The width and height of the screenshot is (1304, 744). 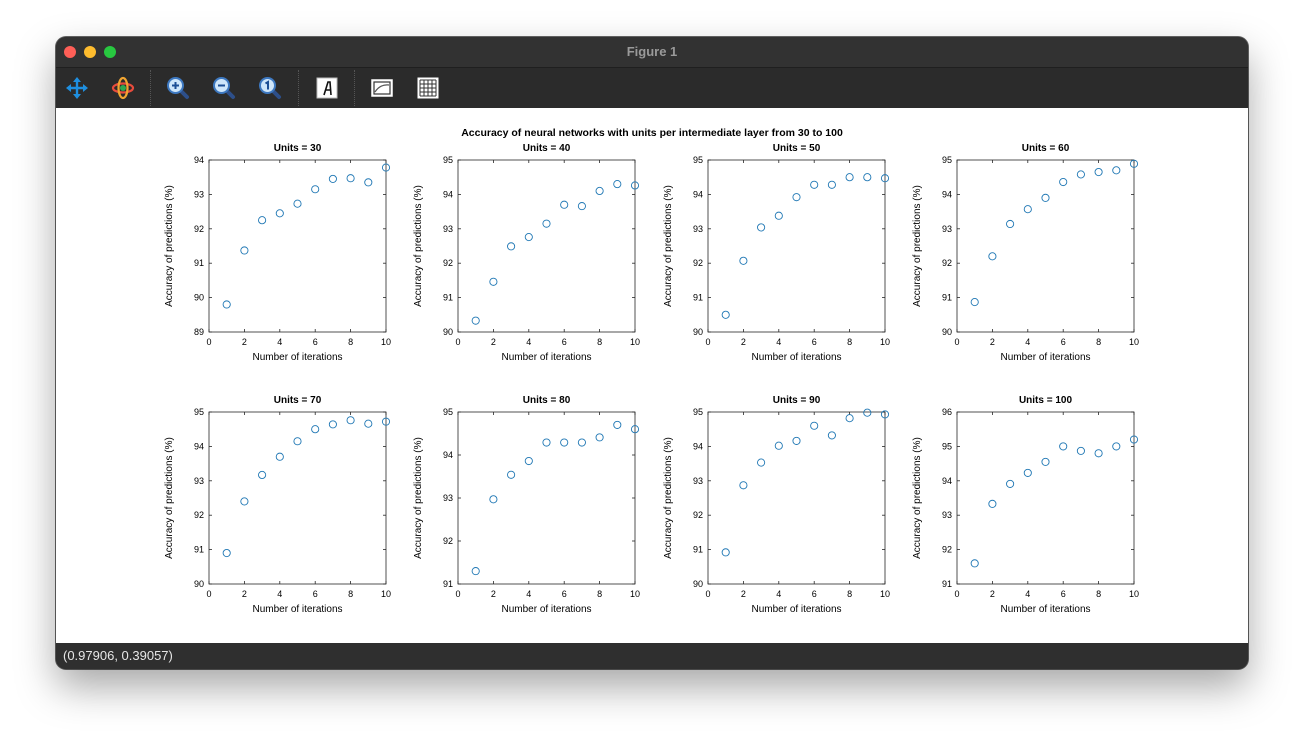 I want to click on text-tool-button, so click(x=327, y=88).